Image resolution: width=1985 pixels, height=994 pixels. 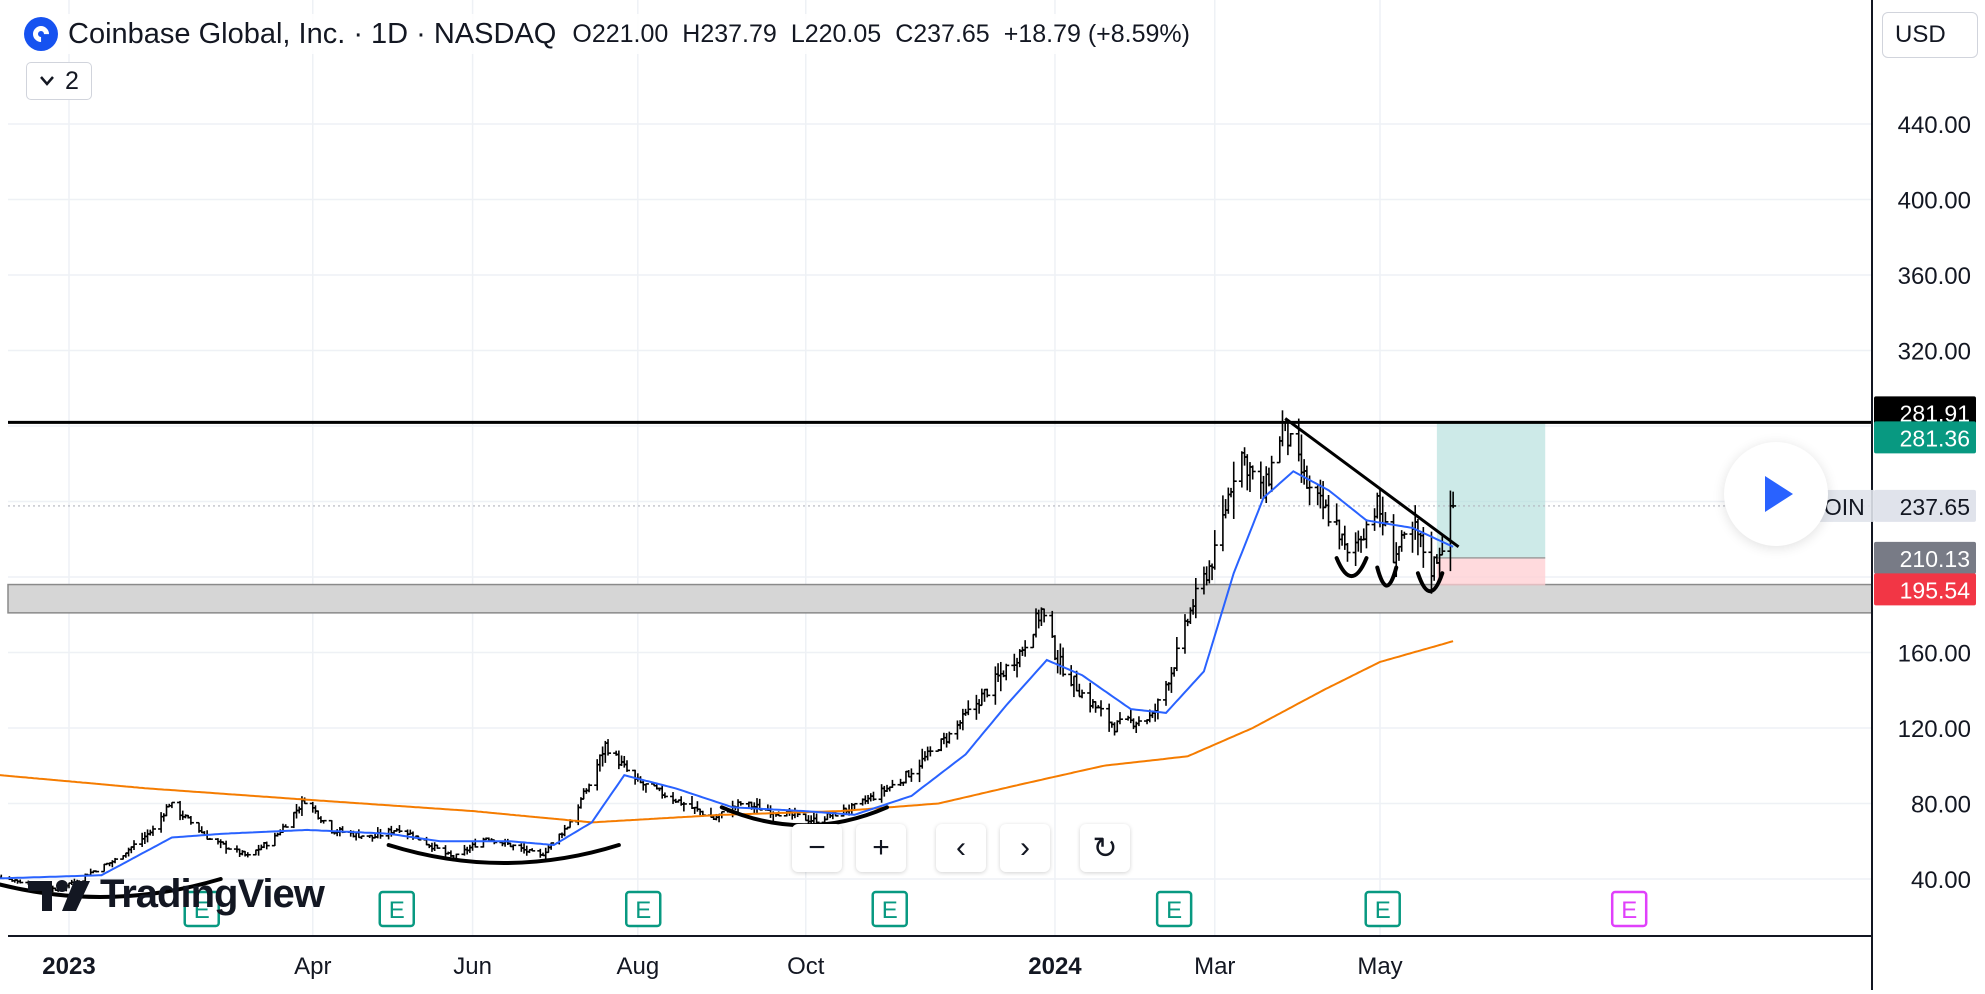 What do you see at coordinates (727, 732) in the screenshot?
I see `slow-moving-average-line` at bounding box center [727, 732].